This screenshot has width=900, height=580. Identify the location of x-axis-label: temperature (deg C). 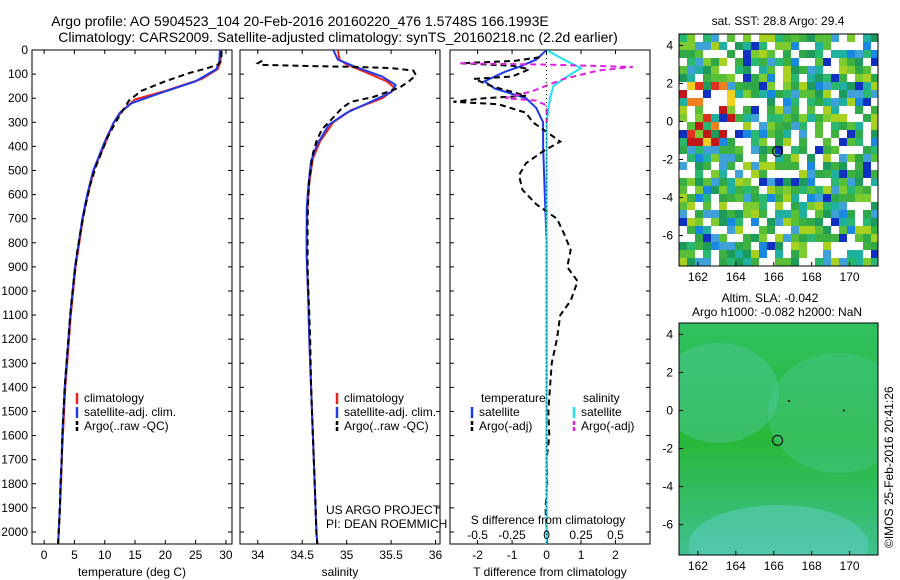
(132, 572).